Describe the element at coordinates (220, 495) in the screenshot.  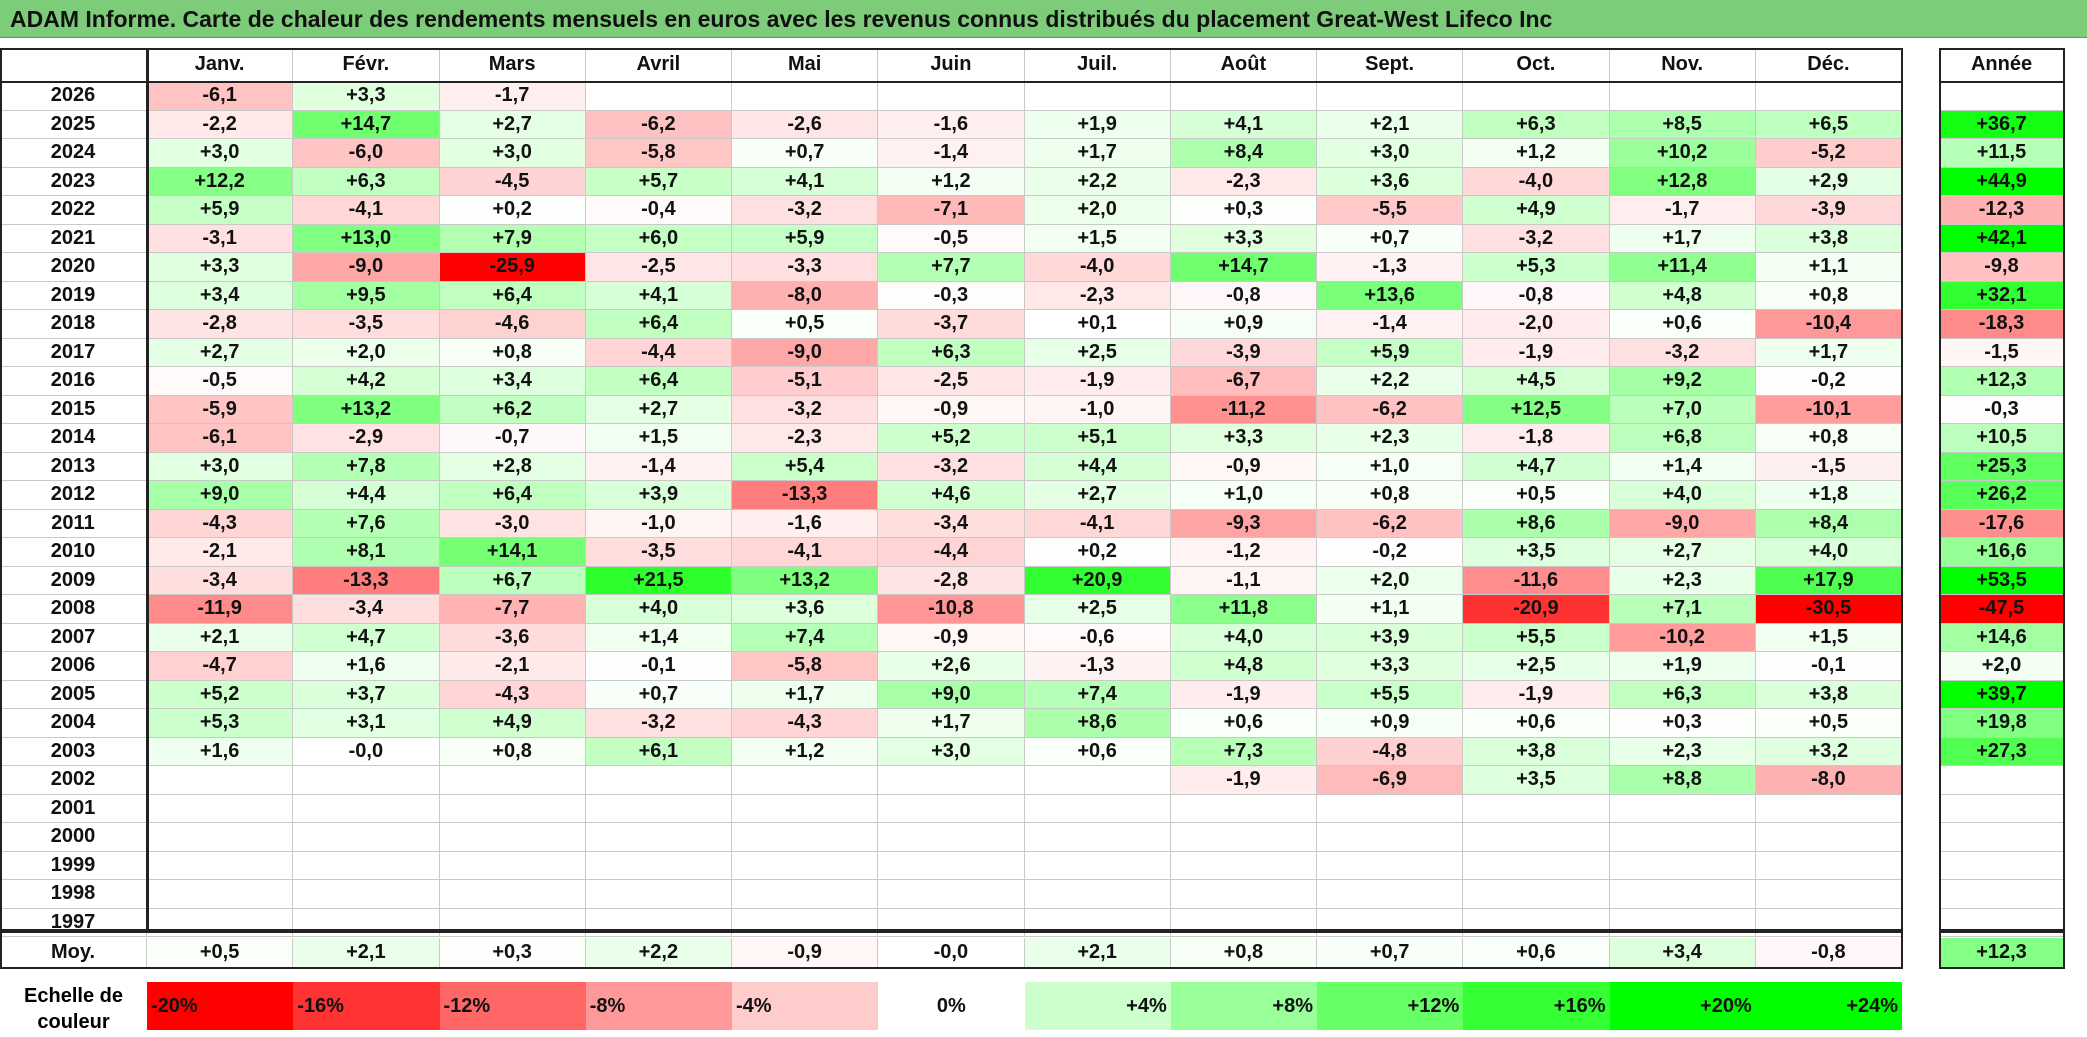
I see `heatmap-cell: +9,0` at that location.